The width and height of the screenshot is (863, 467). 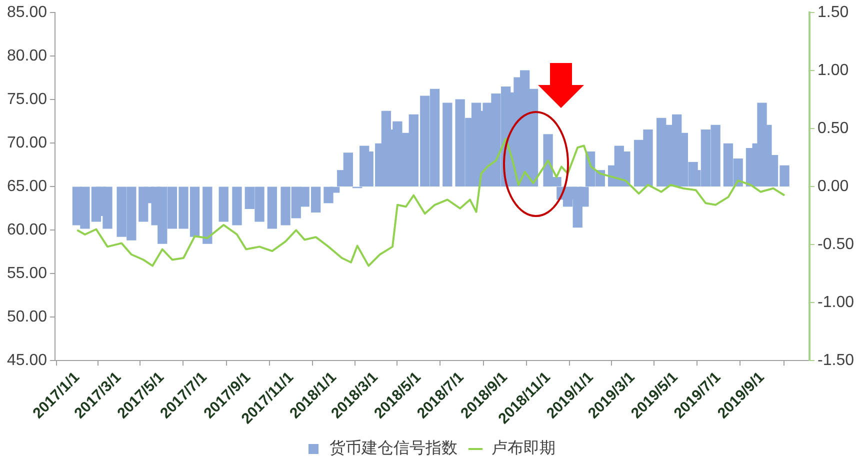 What do you see at coordinates (27, 187) in the screenshot?
I see `y-tick-label: 65.00` at bounding box center [27, 187].